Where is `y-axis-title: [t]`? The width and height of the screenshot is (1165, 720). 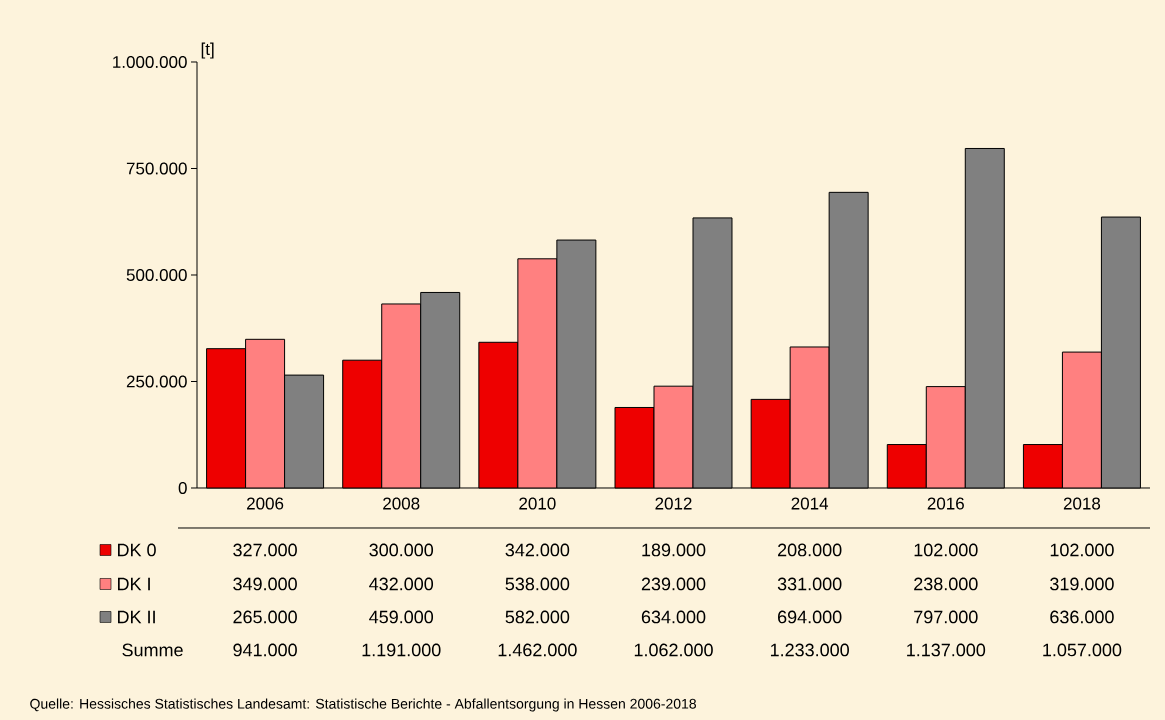 y-axis-title: [t] is located at coordinates (207, 50).